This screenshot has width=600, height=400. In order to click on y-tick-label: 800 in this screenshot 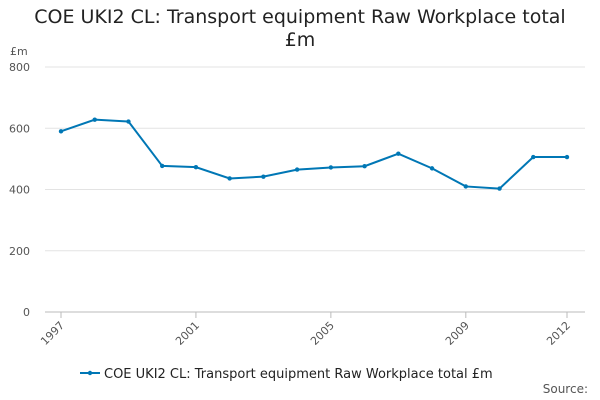, I will do `click(19, 67)`.